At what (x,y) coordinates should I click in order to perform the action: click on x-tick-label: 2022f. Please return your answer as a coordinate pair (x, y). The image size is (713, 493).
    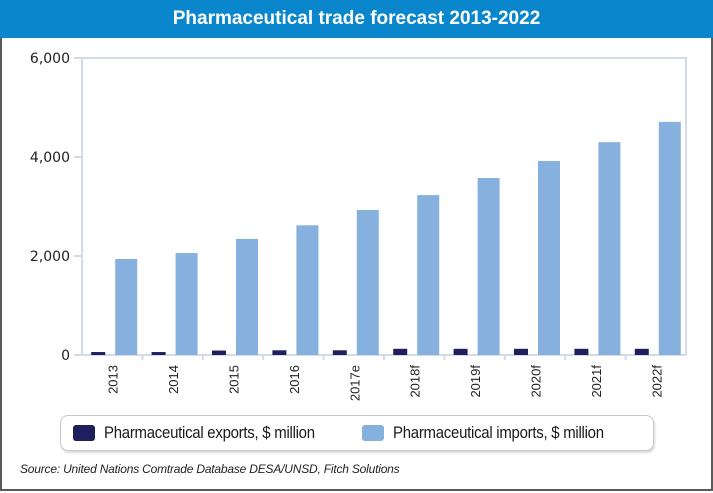
    Looking at the image, I should click on (656, 381).